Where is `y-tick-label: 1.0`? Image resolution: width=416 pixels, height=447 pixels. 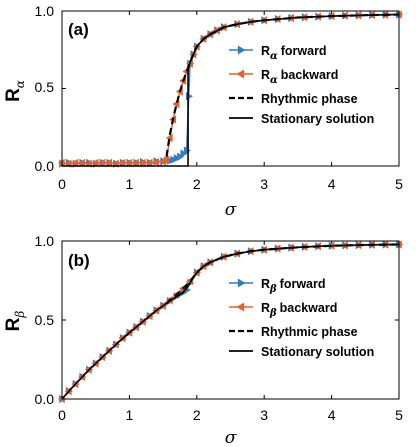
y-tick-label: 1.0 is located at coordinates (45, 241).